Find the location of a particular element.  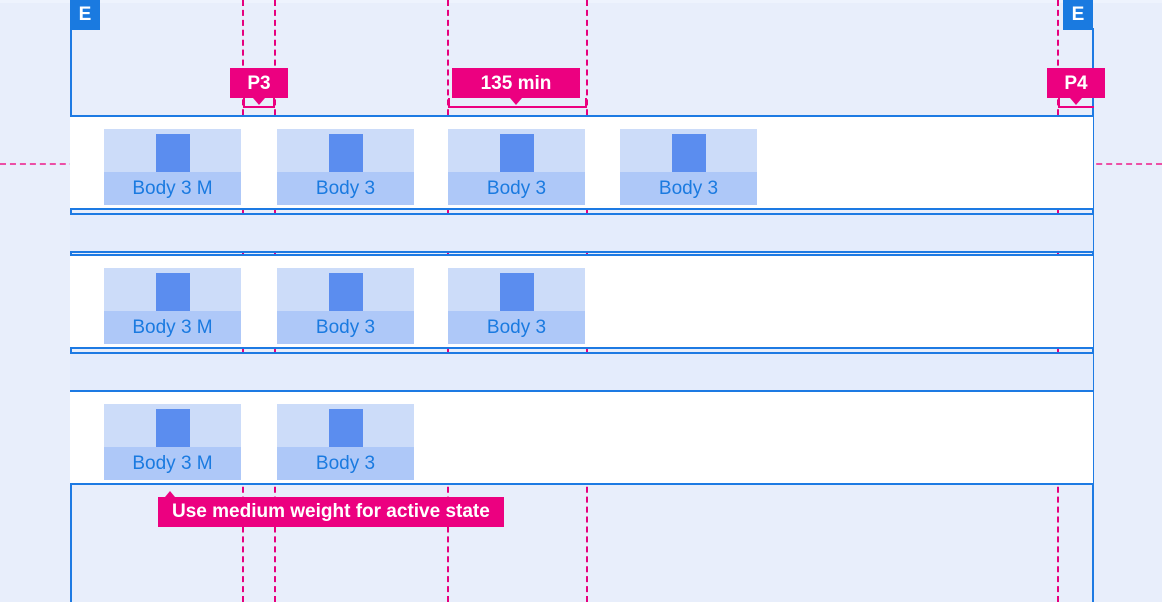

nav-item-1-4: Body 3 is located at coordinates (688, 167).